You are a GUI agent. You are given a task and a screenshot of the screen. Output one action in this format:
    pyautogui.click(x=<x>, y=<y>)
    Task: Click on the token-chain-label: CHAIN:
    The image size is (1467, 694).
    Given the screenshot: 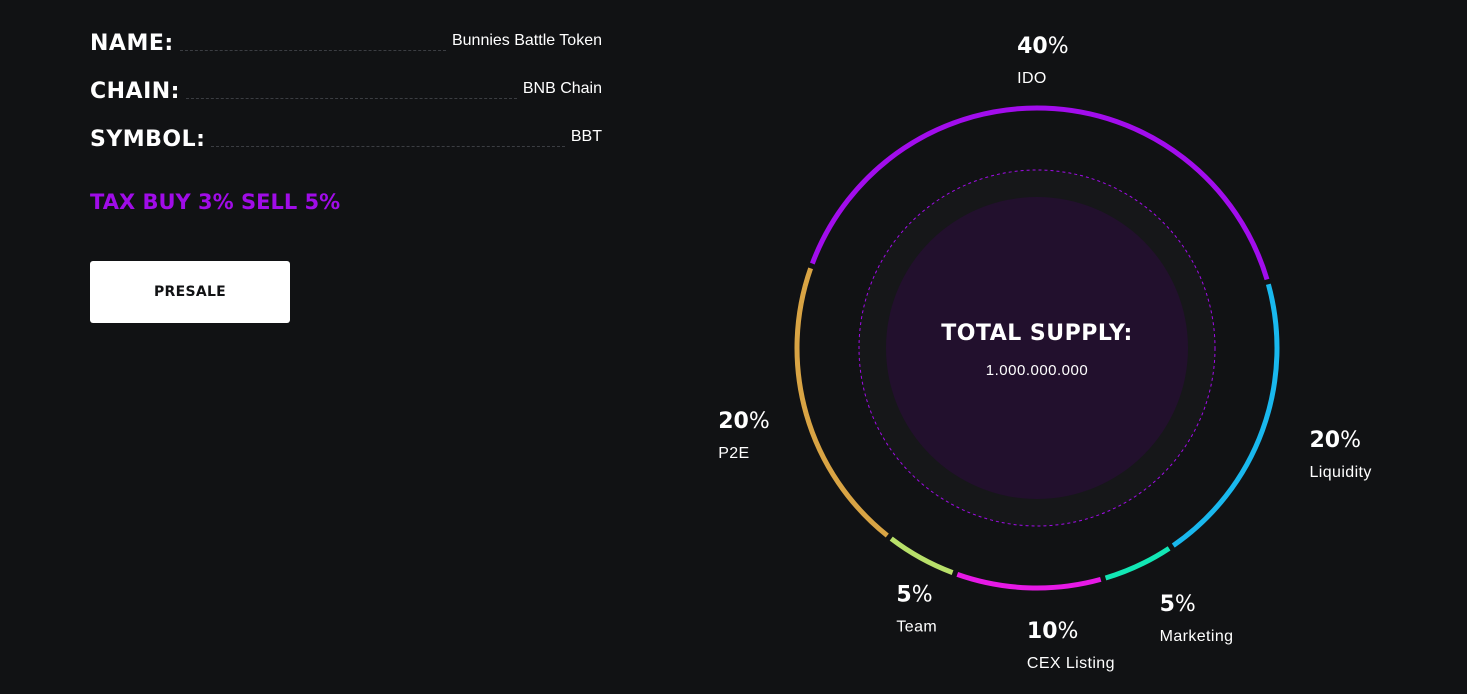 What is the action you would take?
    pyautogui.click(x=135, y=91)
    